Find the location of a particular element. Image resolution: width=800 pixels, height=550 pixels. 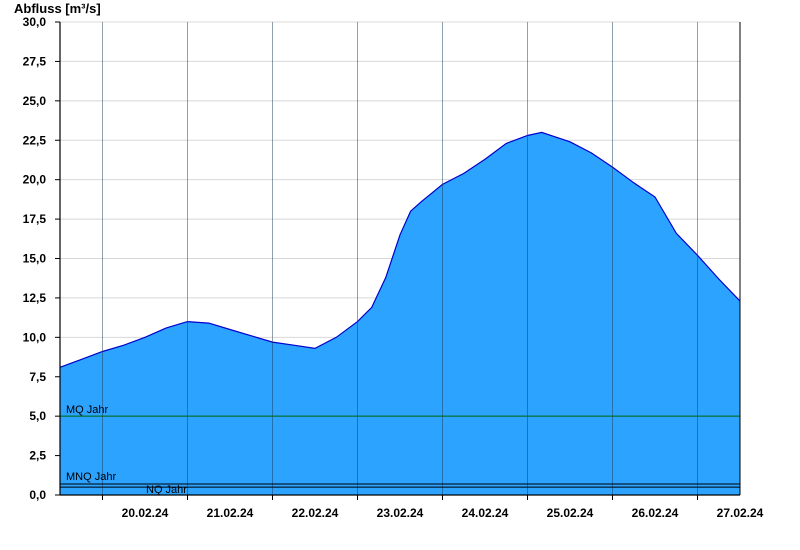

x-tick-label: 27.02.24 is located at coordinates (740, 513).